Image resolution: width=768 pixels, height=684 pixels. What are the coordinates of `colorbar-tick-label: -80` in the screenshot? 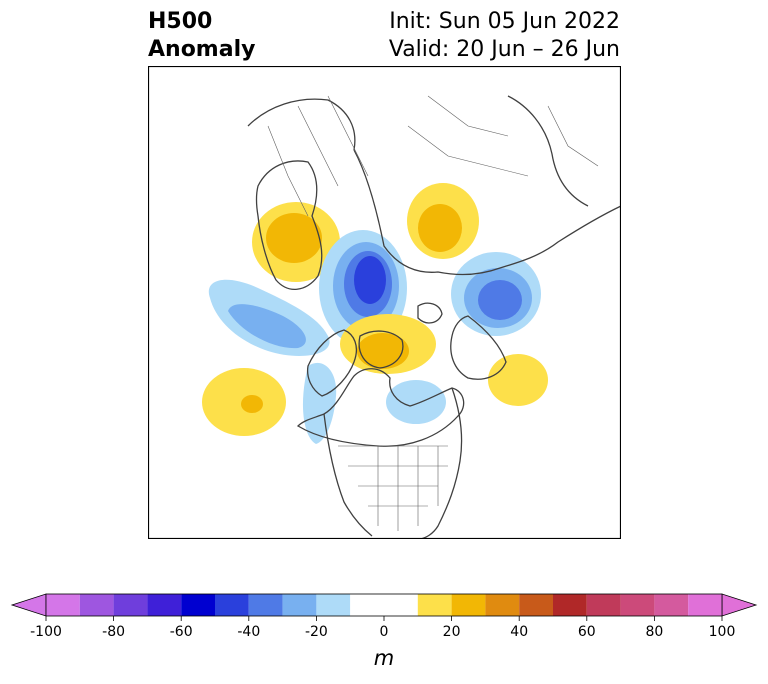 It's located at (113, 632).